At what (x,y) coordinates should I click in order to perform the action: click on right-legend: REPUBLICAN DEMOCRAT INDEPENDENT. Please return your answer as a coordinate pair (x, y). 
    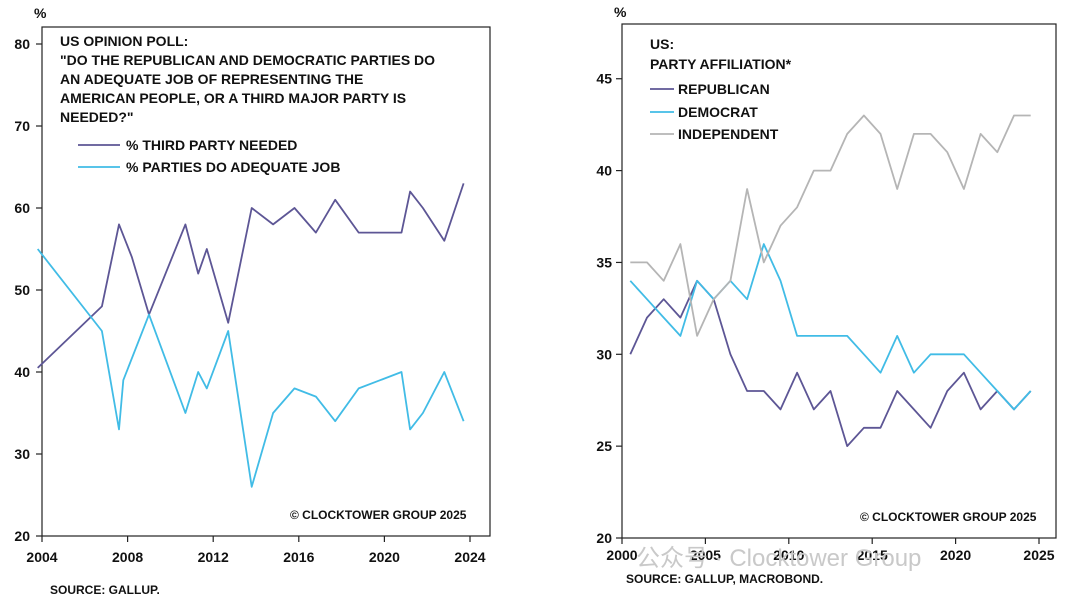
    Looking at the image, I should click on (714, 111).